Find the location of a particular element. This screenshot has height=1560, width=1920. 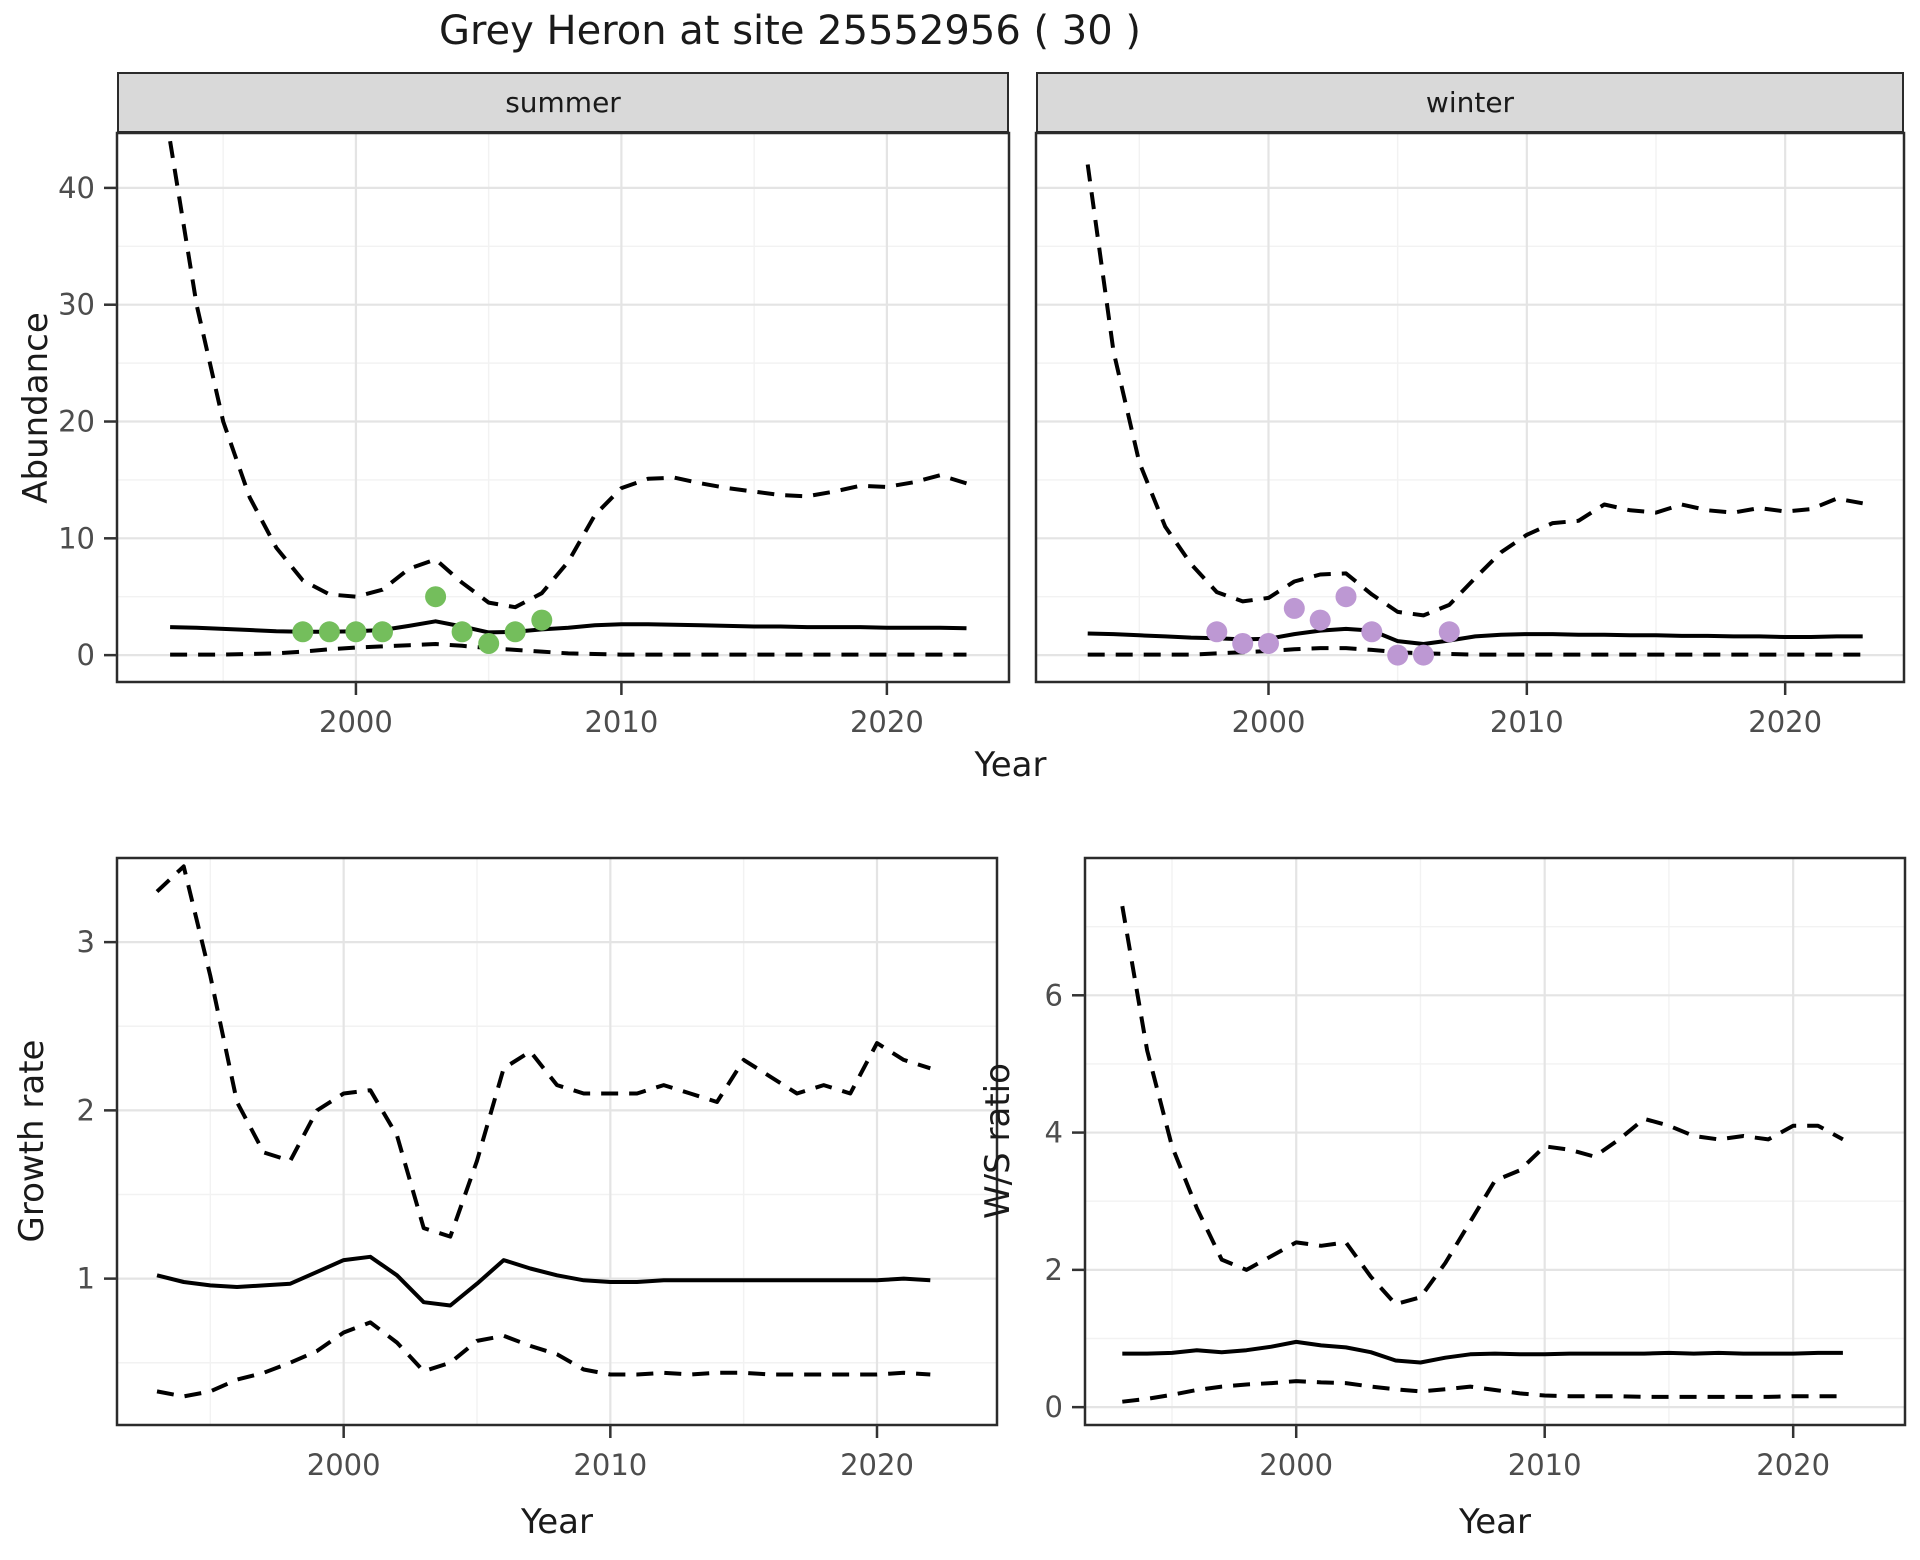

y-tick-label: 1 is located at coordinates (86, 1279).